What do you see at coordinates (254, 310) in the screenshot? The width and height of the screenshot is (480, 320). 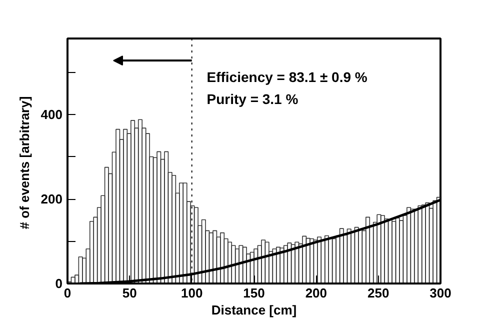 I see `x-axis-title: Distance [cm]` at bounding box center [254, 310].